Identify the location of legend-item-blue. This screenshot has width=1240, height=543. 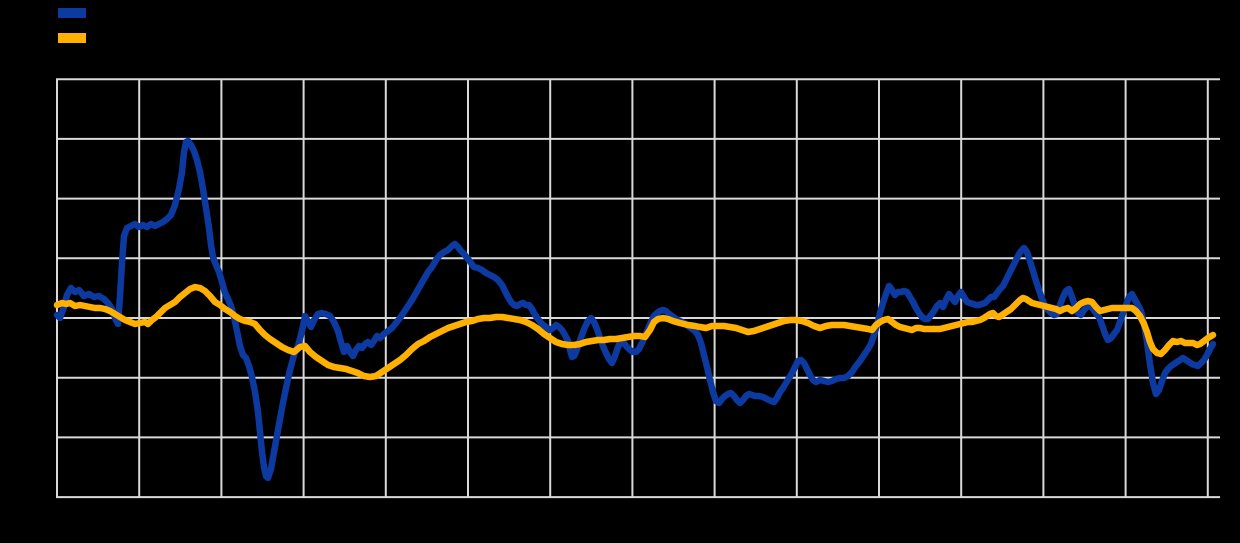
(77, 13).